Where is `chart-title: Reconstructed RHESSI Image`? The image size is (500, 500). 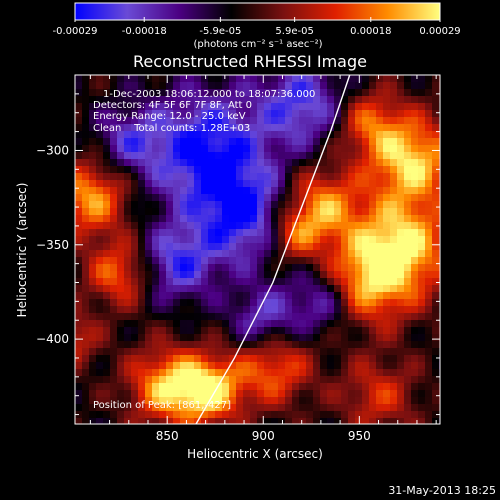
chart-title: Reconstructed RHESSI Image is located at coordinates (250, 61).